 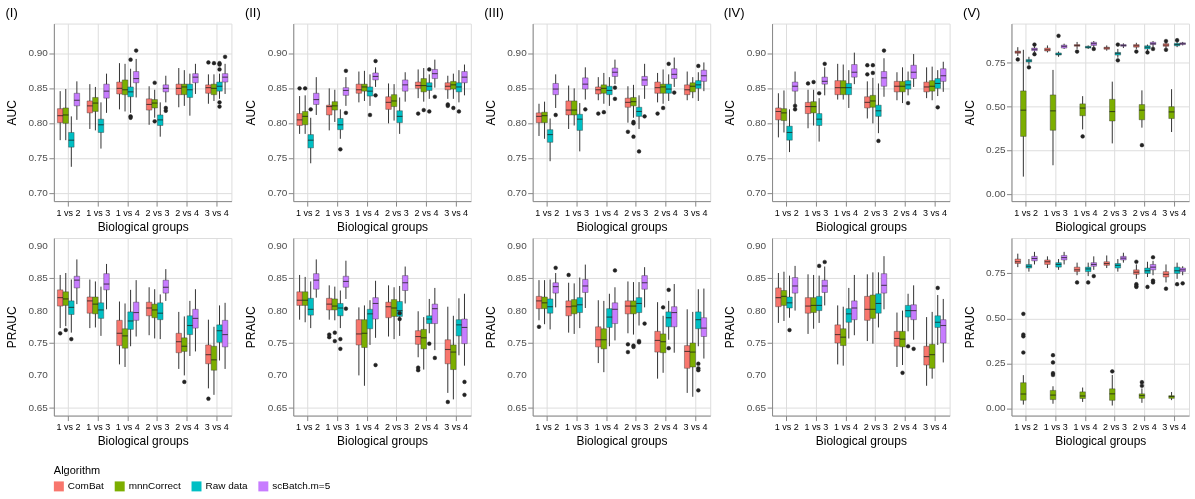 What do you see at coordinates (154, 486) in the screenshot?
I see `legend-label: mnnCorrect` at bounding box center [154, 486].